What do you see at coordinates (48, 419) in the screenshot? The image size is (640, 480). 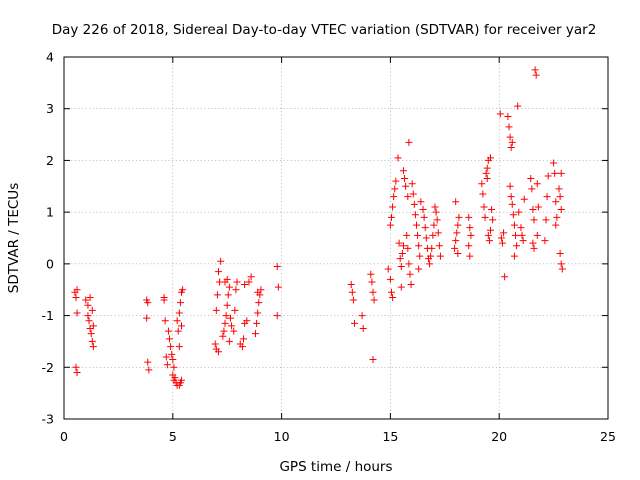 I see `y-tick-label: -3` at bounding box center [48, 419].